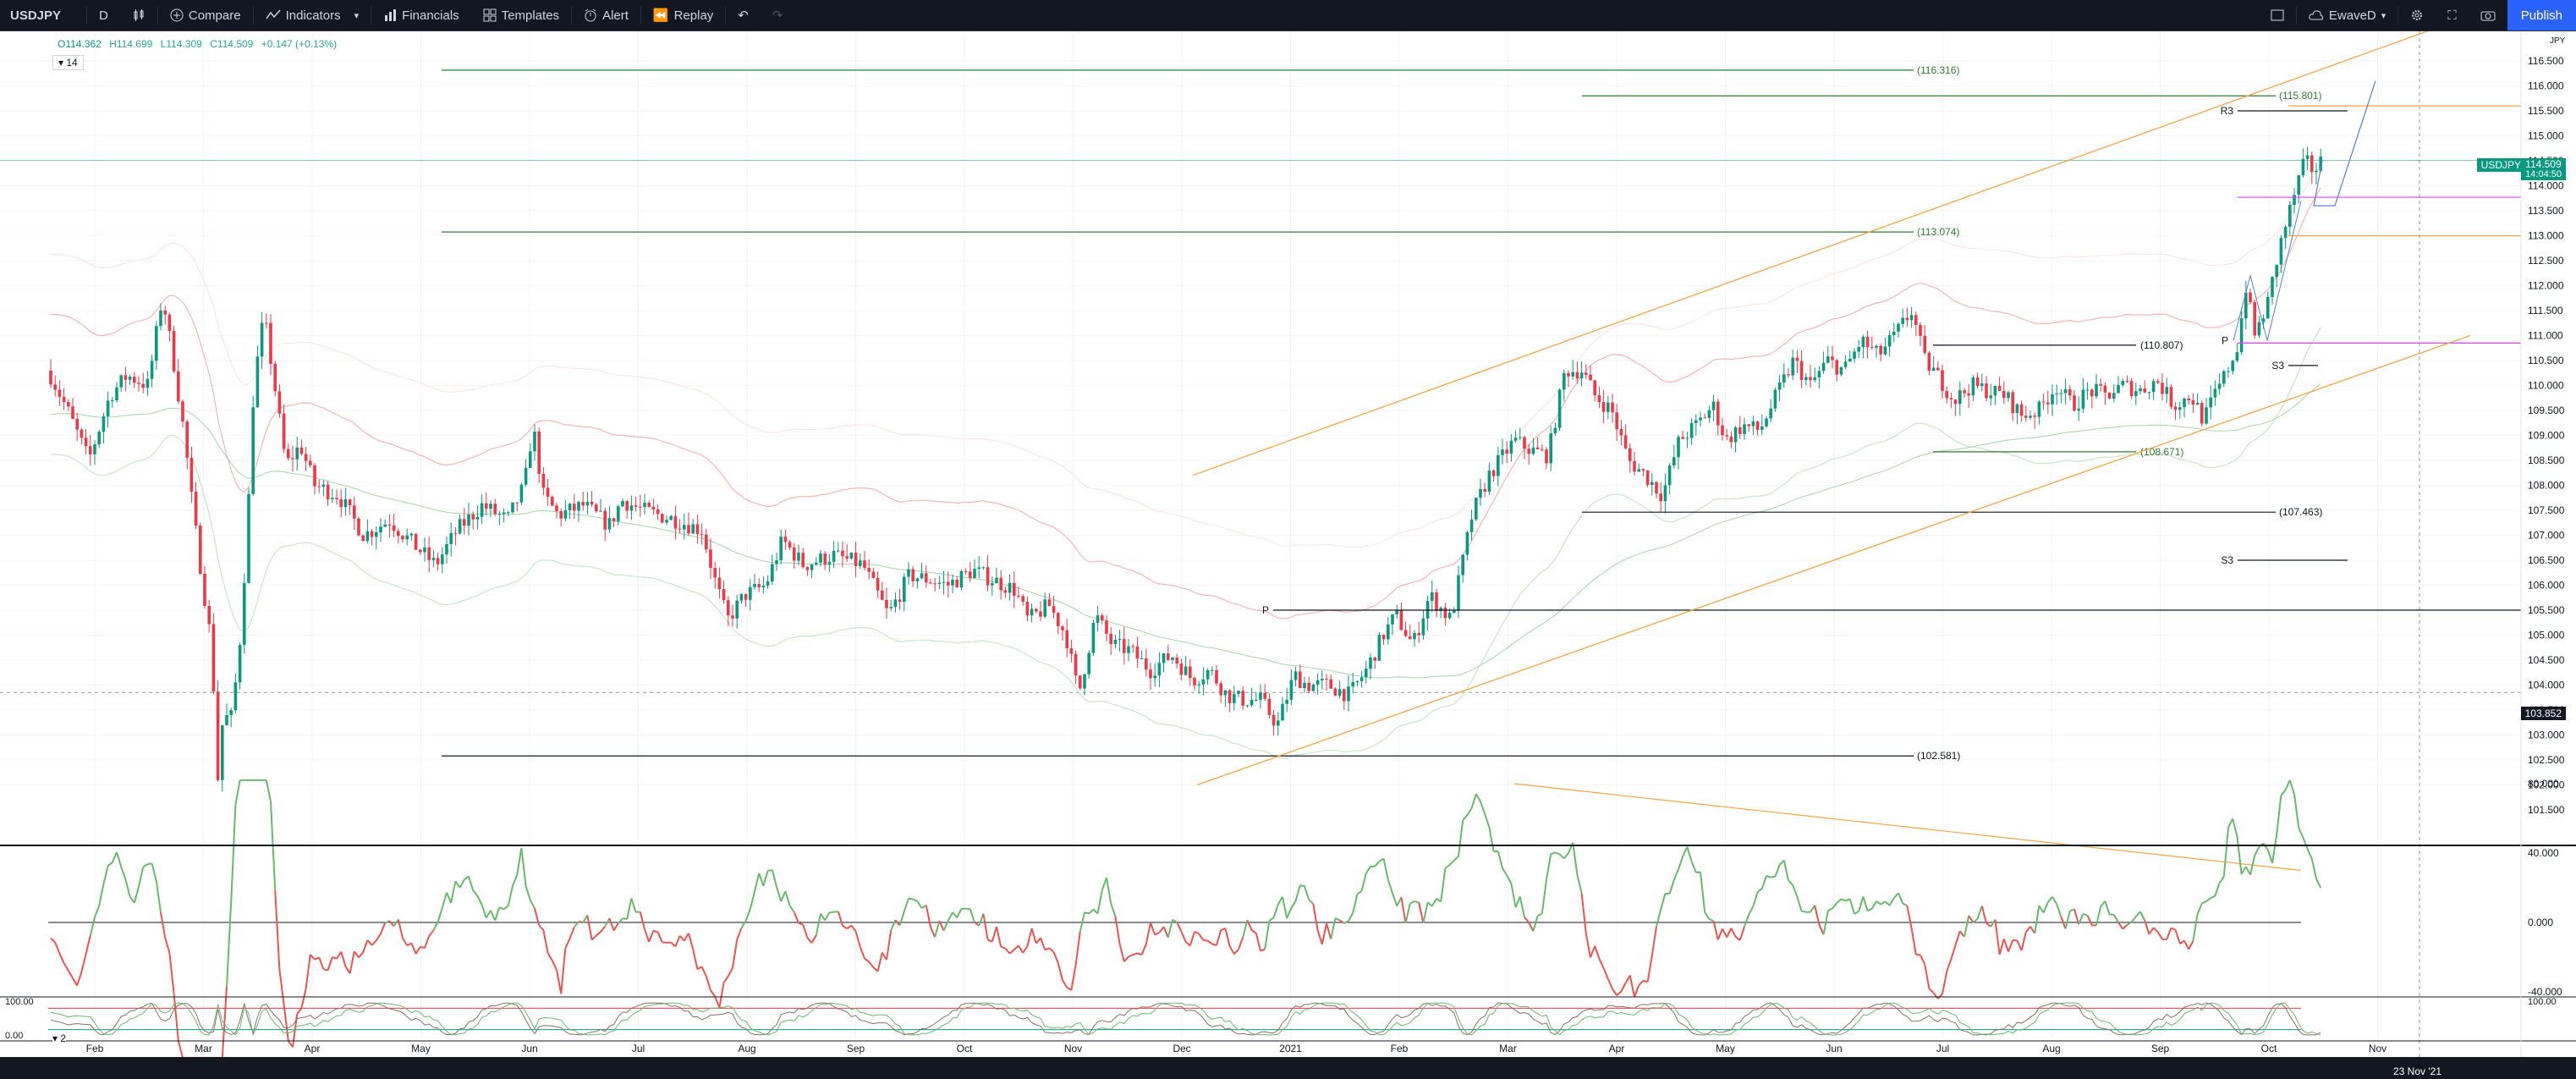  I want to click on chevron-down-icon: ▾, so click(357, 15).